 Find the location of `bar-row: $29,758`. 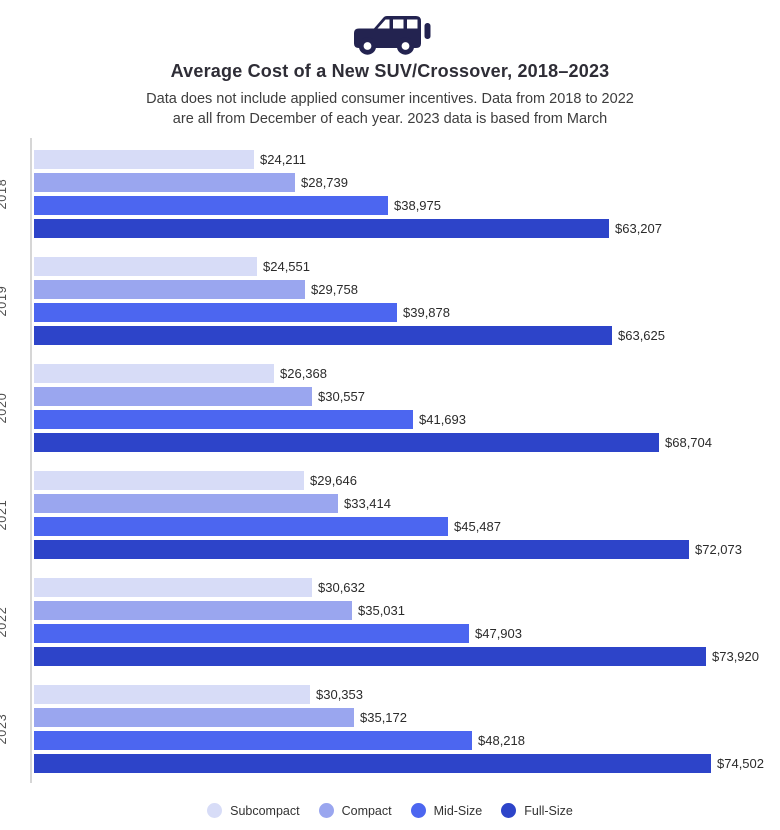

bar-row: $29,758 is located at coordinates (402, 289).